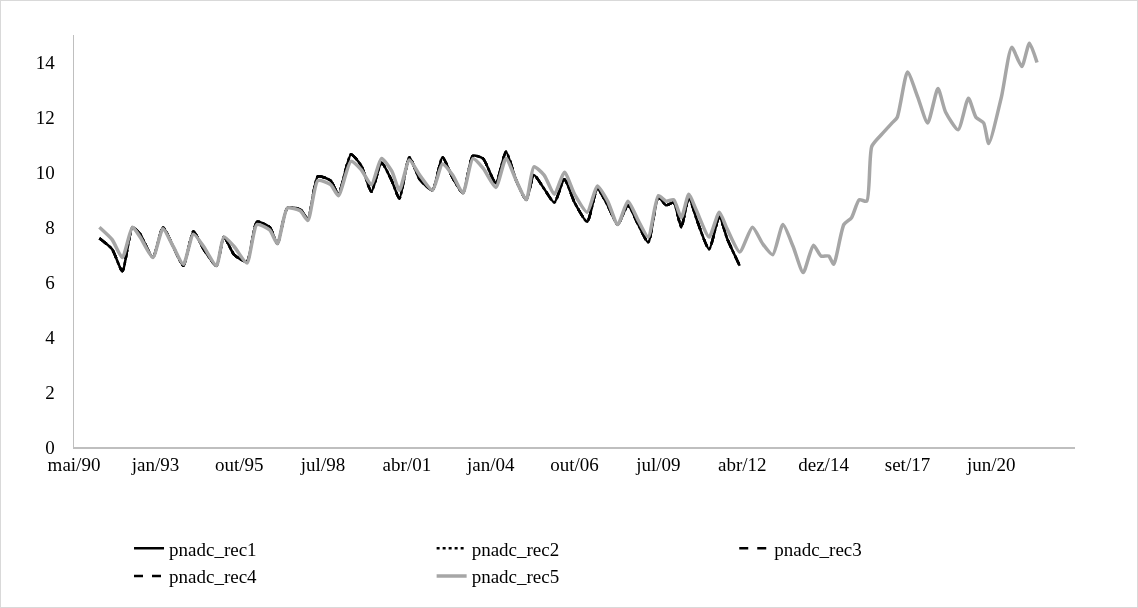 This screenshot has width=1138, height=608. What do you see at coordinates (50, 282) in the screenshot?
I see `y-tick-label: 6` at bounding box center [50, 282].